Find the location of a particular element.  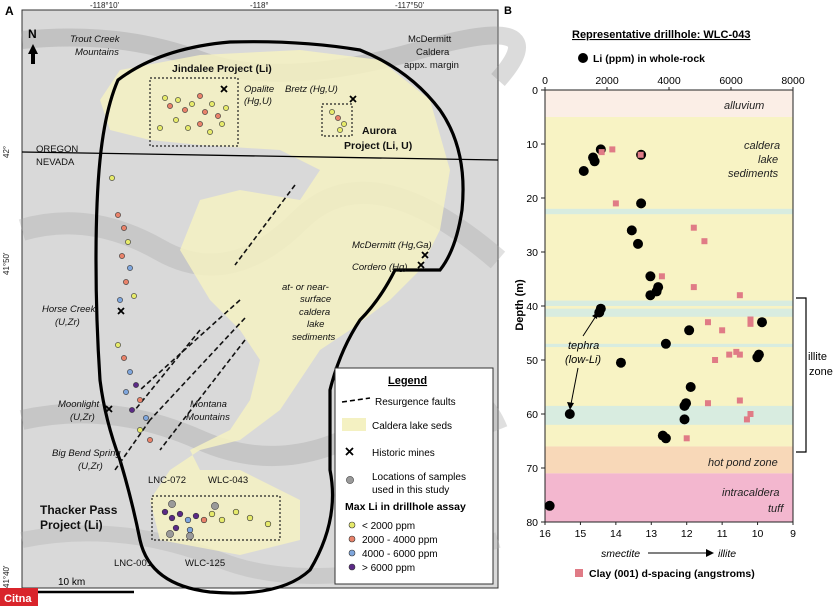

y-tick-label-6: 60 is located at coordinates (532, 415).